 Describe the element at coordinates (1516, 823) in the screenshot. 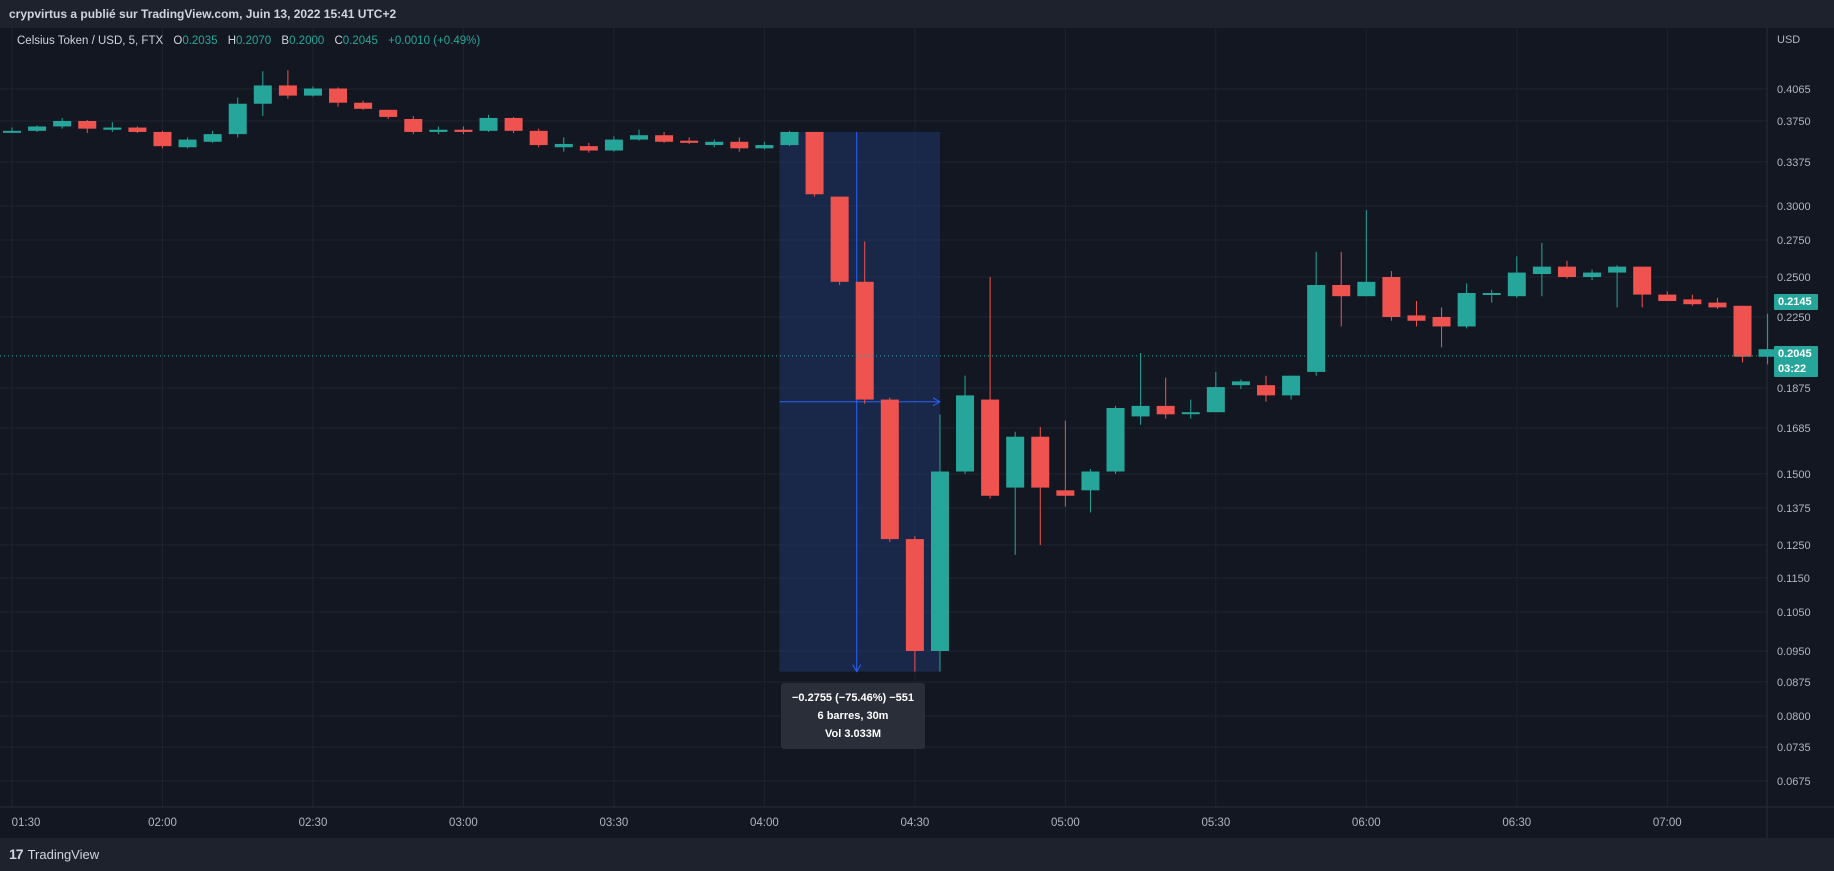

I see `x-tick-label: 06:30` at that location.